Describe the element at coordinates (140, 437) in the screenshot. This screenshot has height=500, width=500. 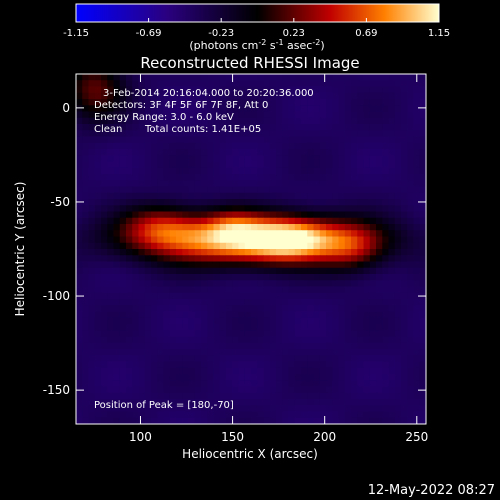
I see `x-tick-label: 100` at that location.